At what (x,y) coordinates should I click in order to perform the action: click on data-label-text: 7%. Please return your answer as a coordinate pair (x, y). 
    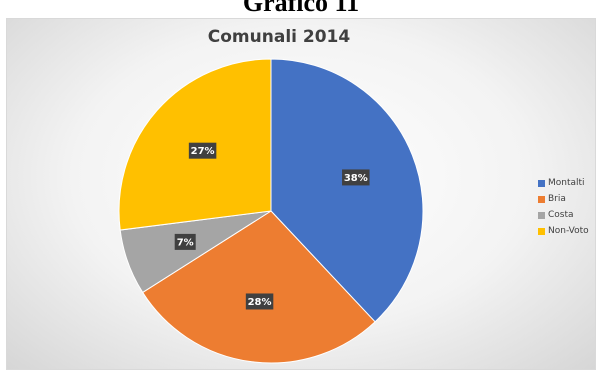
    Looking at the image, I should click on (185, 242).